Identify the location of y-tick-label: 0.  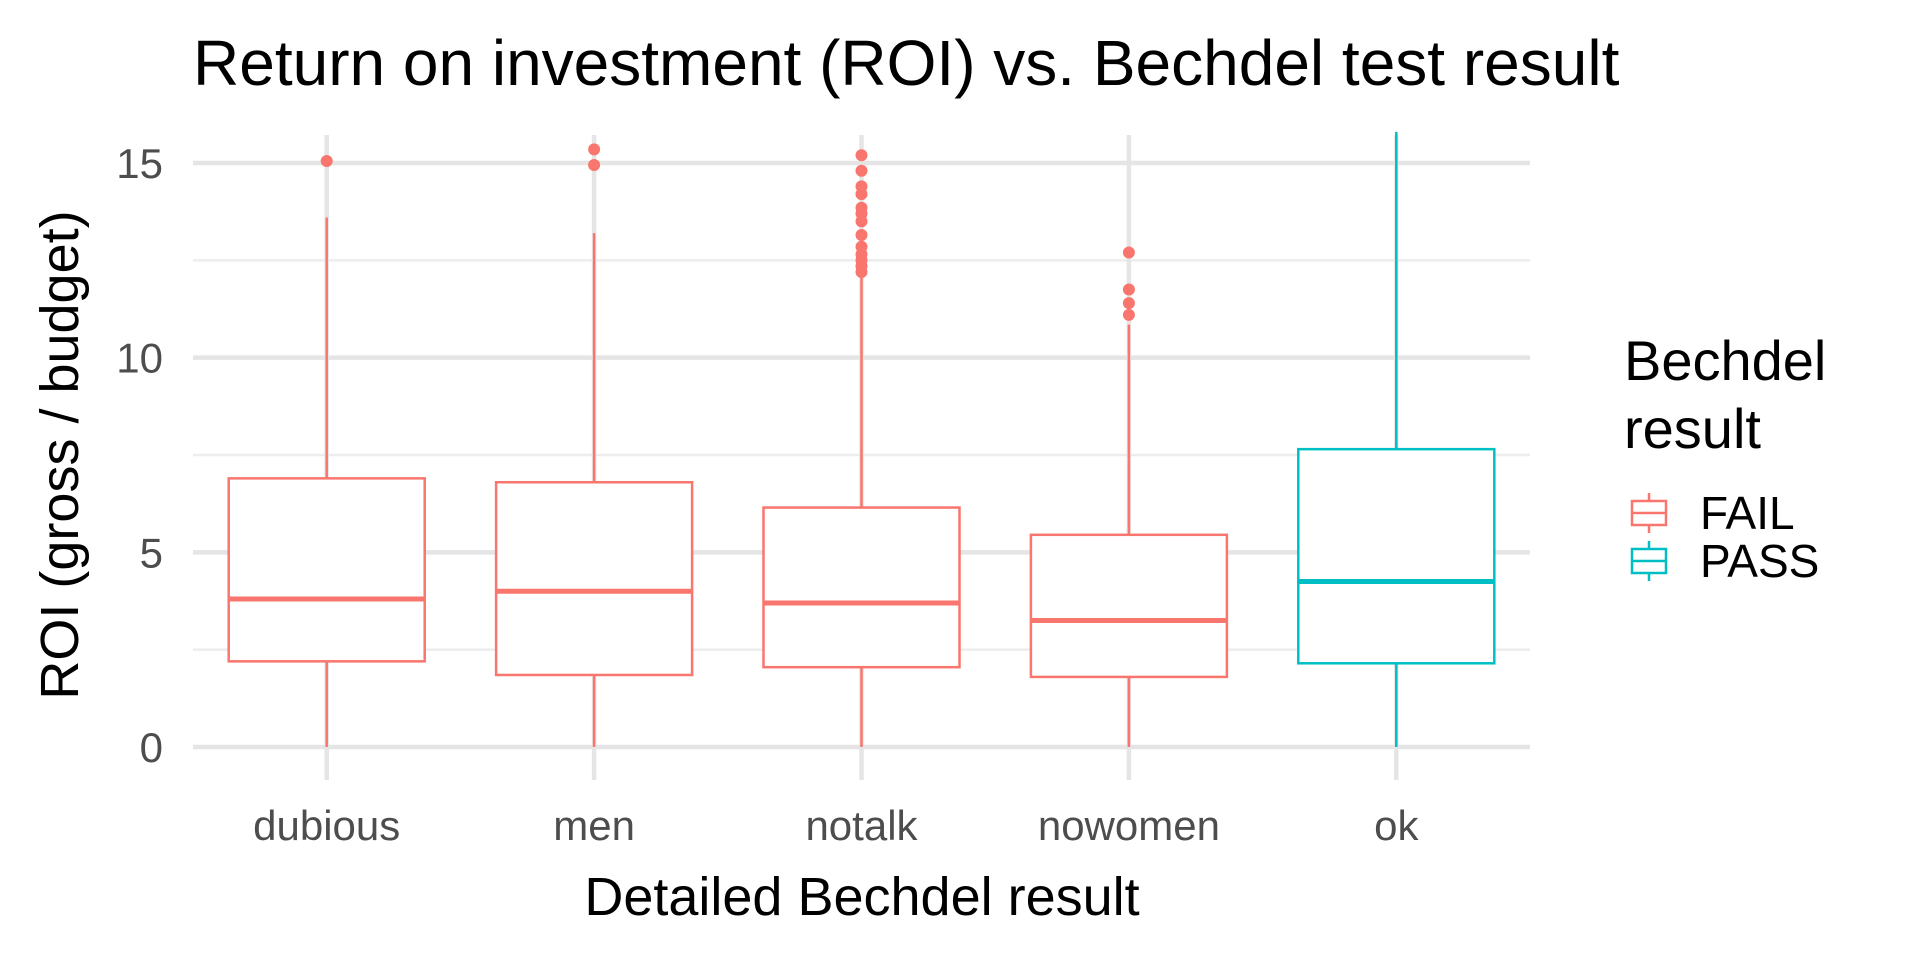
(151, 747).